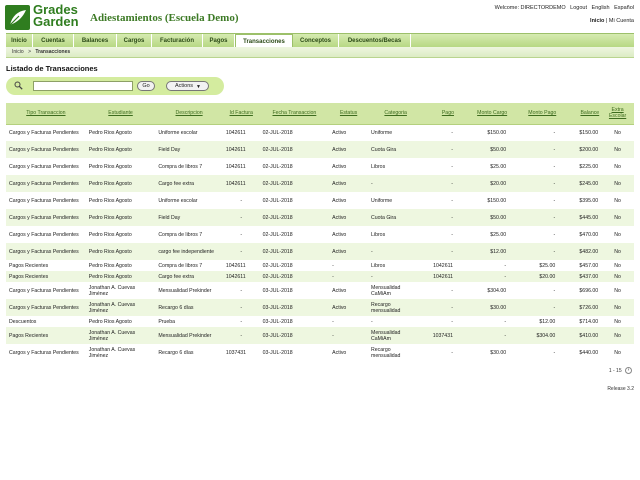 The height and width of the screenshot is (480, 640). I want to click on cell-pago: 1042611, so click(439, 276).